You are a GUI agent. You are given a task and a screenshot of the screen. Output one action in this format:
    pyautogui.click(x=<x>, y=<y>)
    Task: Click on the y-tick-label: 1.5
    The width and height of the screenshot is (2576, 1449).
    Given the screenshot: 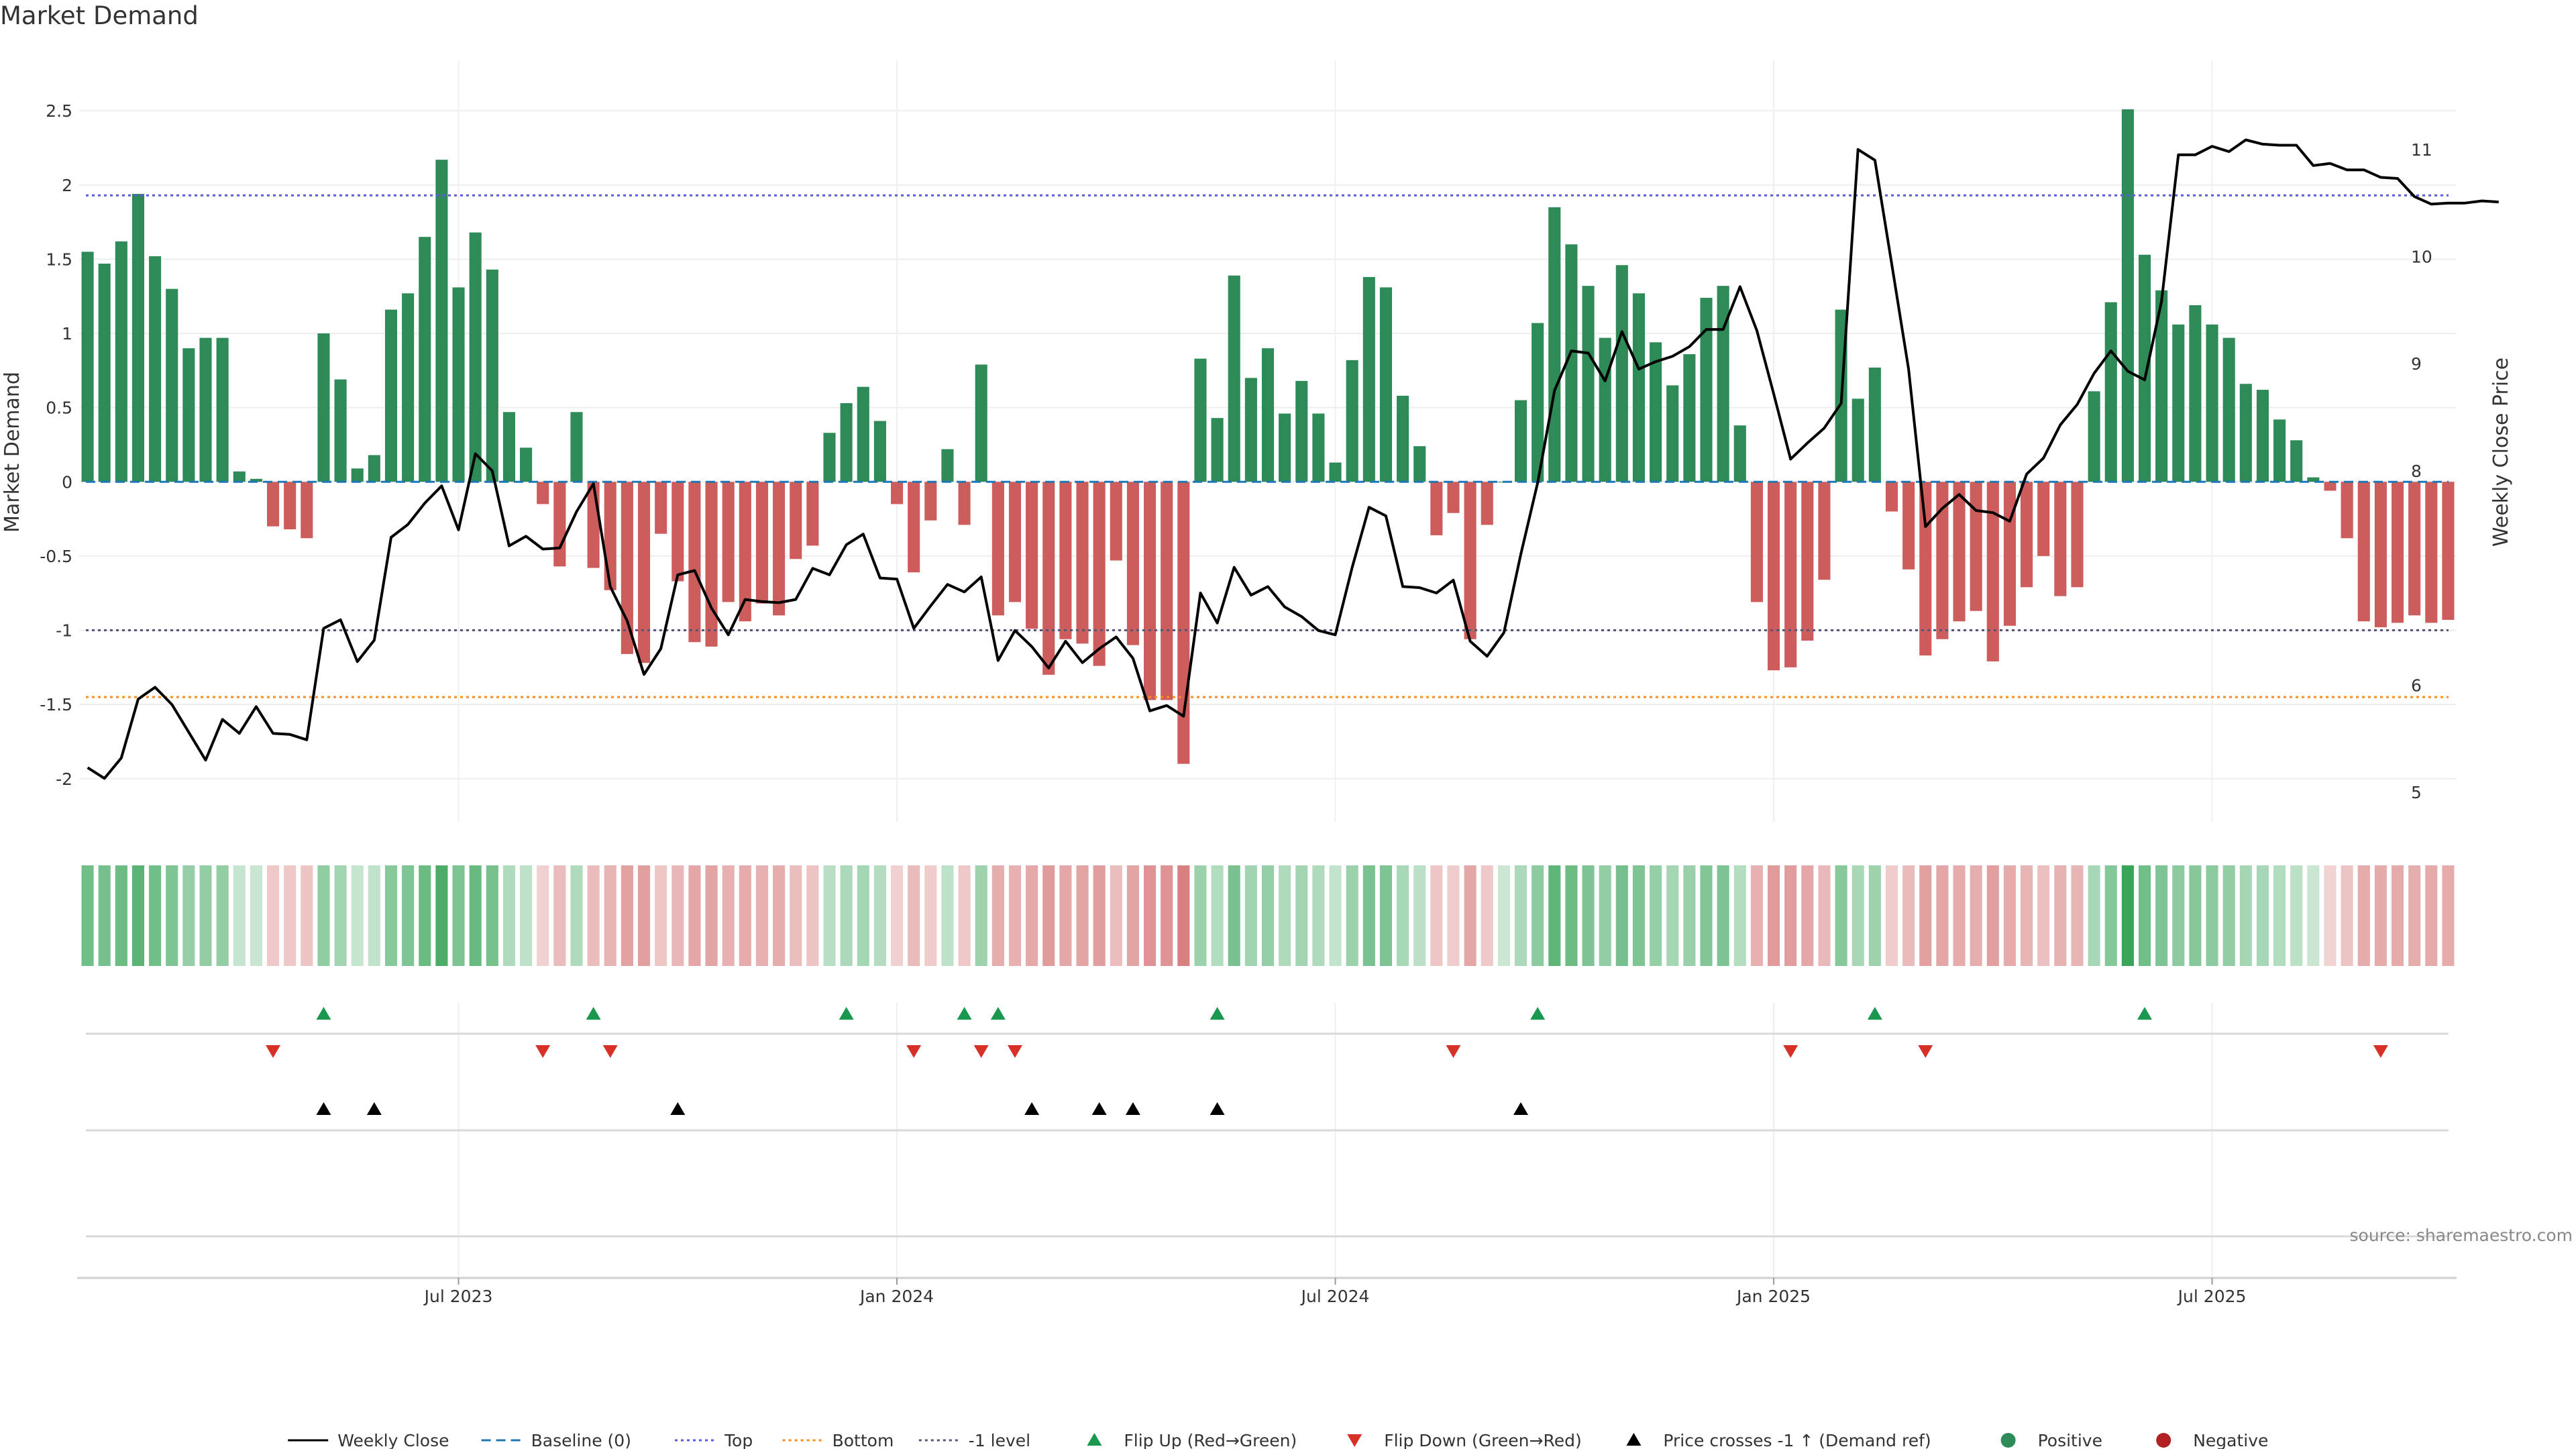 What is the action you would take?
    pyautogui.click(x=59, y=259)
    